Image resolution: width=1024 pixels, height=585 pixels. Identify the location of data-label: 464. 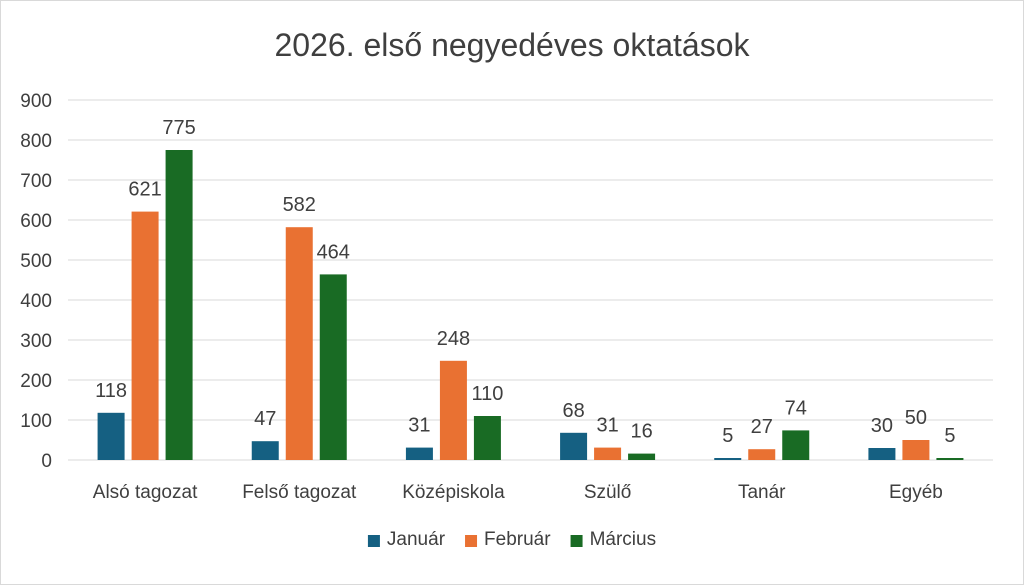
(333, 252).